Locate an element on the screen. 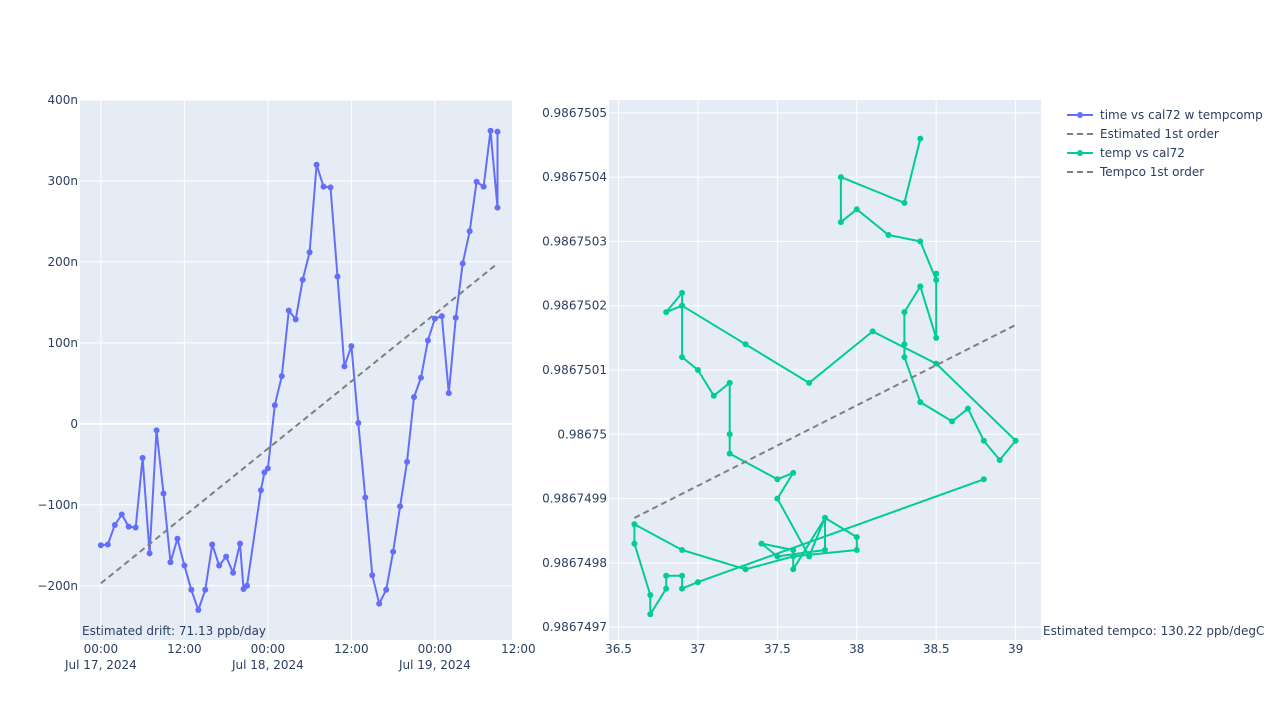 The height and width of the screenshot is (720, 1280). x-tick-date-label: Jul 18, 2024 is located at coordinates (267, 665).